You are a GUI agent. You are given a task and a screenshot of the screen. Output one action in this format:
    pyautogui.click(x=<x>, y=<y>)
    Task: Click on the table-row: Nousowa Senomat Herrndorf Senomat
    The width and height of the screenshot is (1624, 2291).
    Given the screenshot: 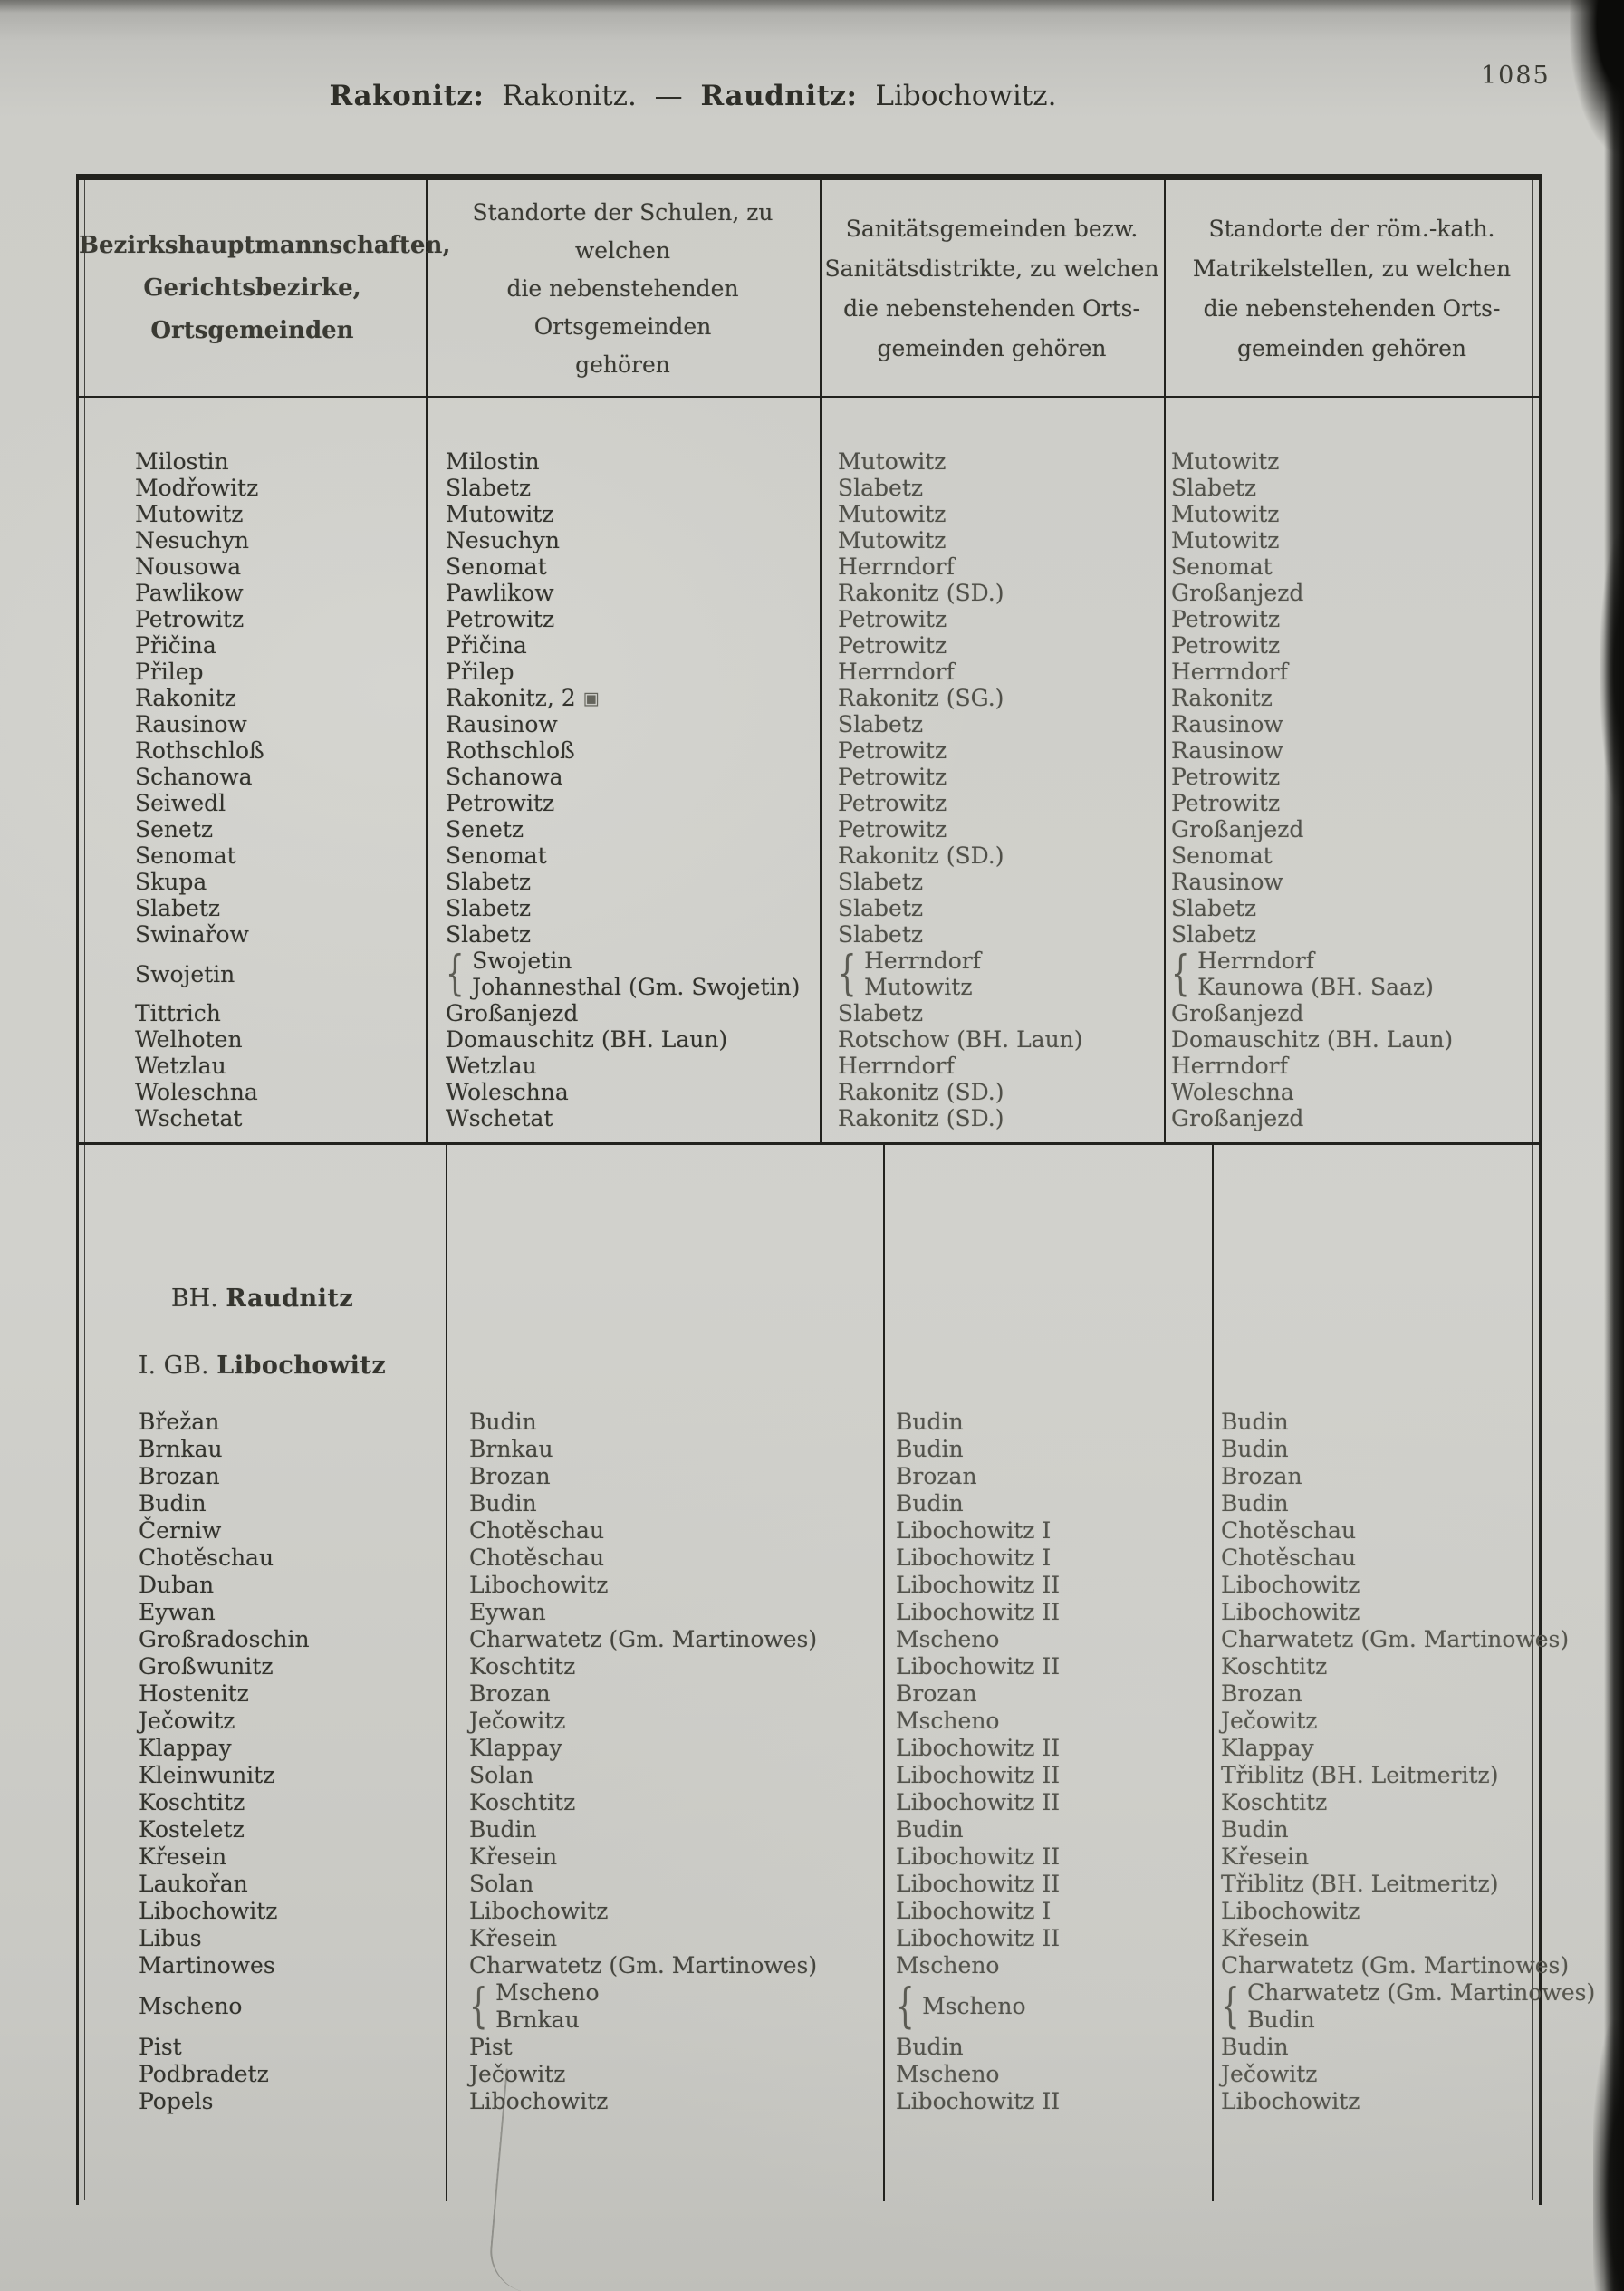 What is the action you would take?
    pyautogui.click(x=809, y=566)
    